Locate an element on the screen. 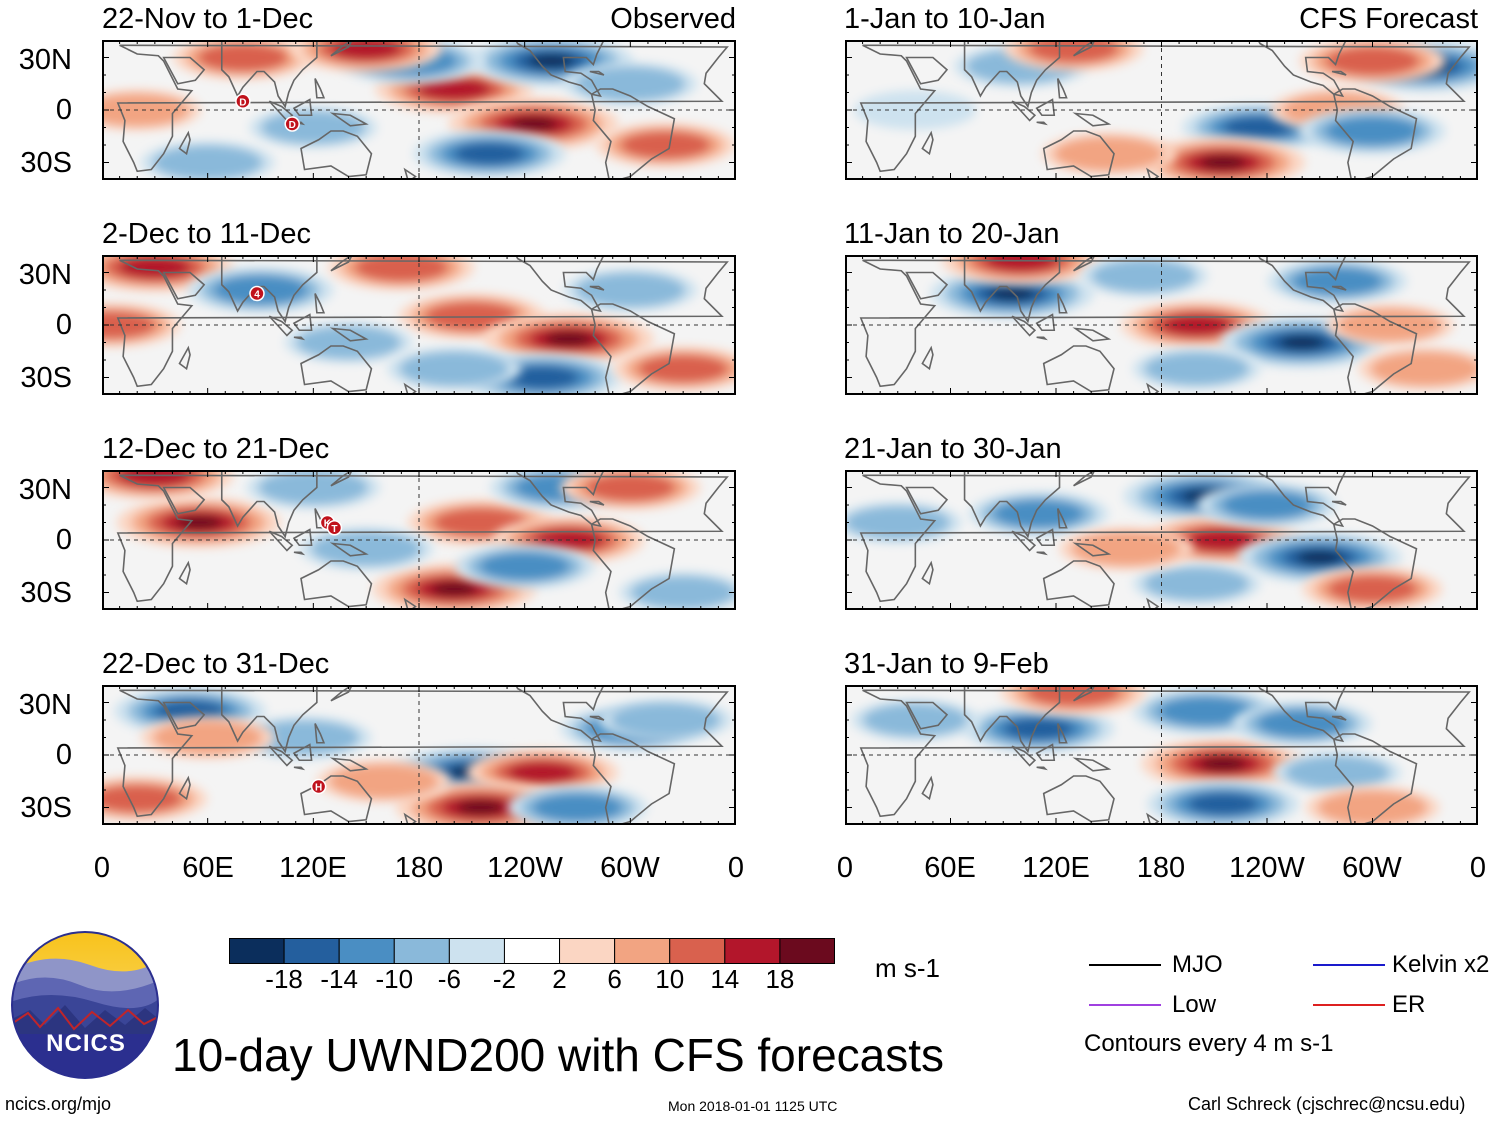  panel-1-title: 22-Nov to 1-Dec is located at coordinates (208, 19).